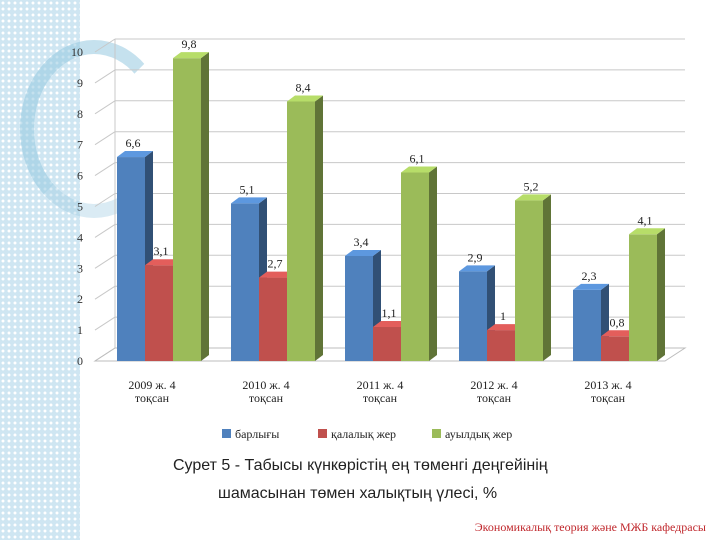 This screenshot has height=540, width=720. What do you see at coordinates (80, 207) in the screenshot?
I see `y-tick-label: 5` at bounding box center [80, 207].